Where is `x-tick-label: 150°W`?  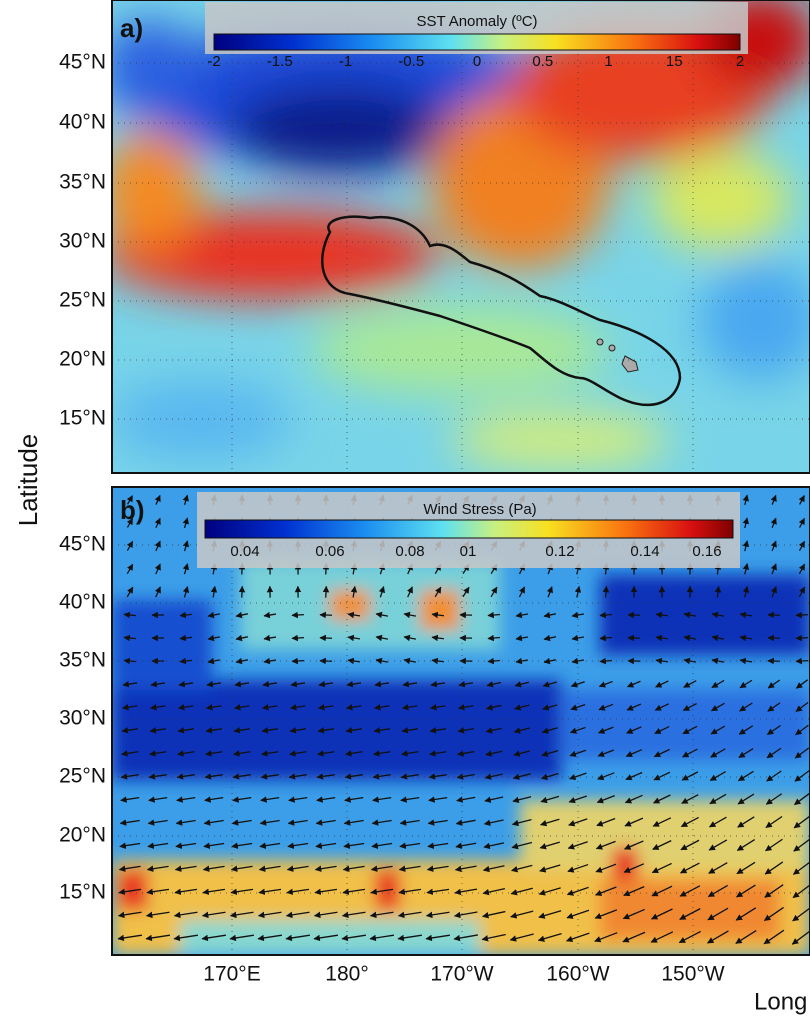 x-tick-label: 150°W is located at coordinates (692, 974).